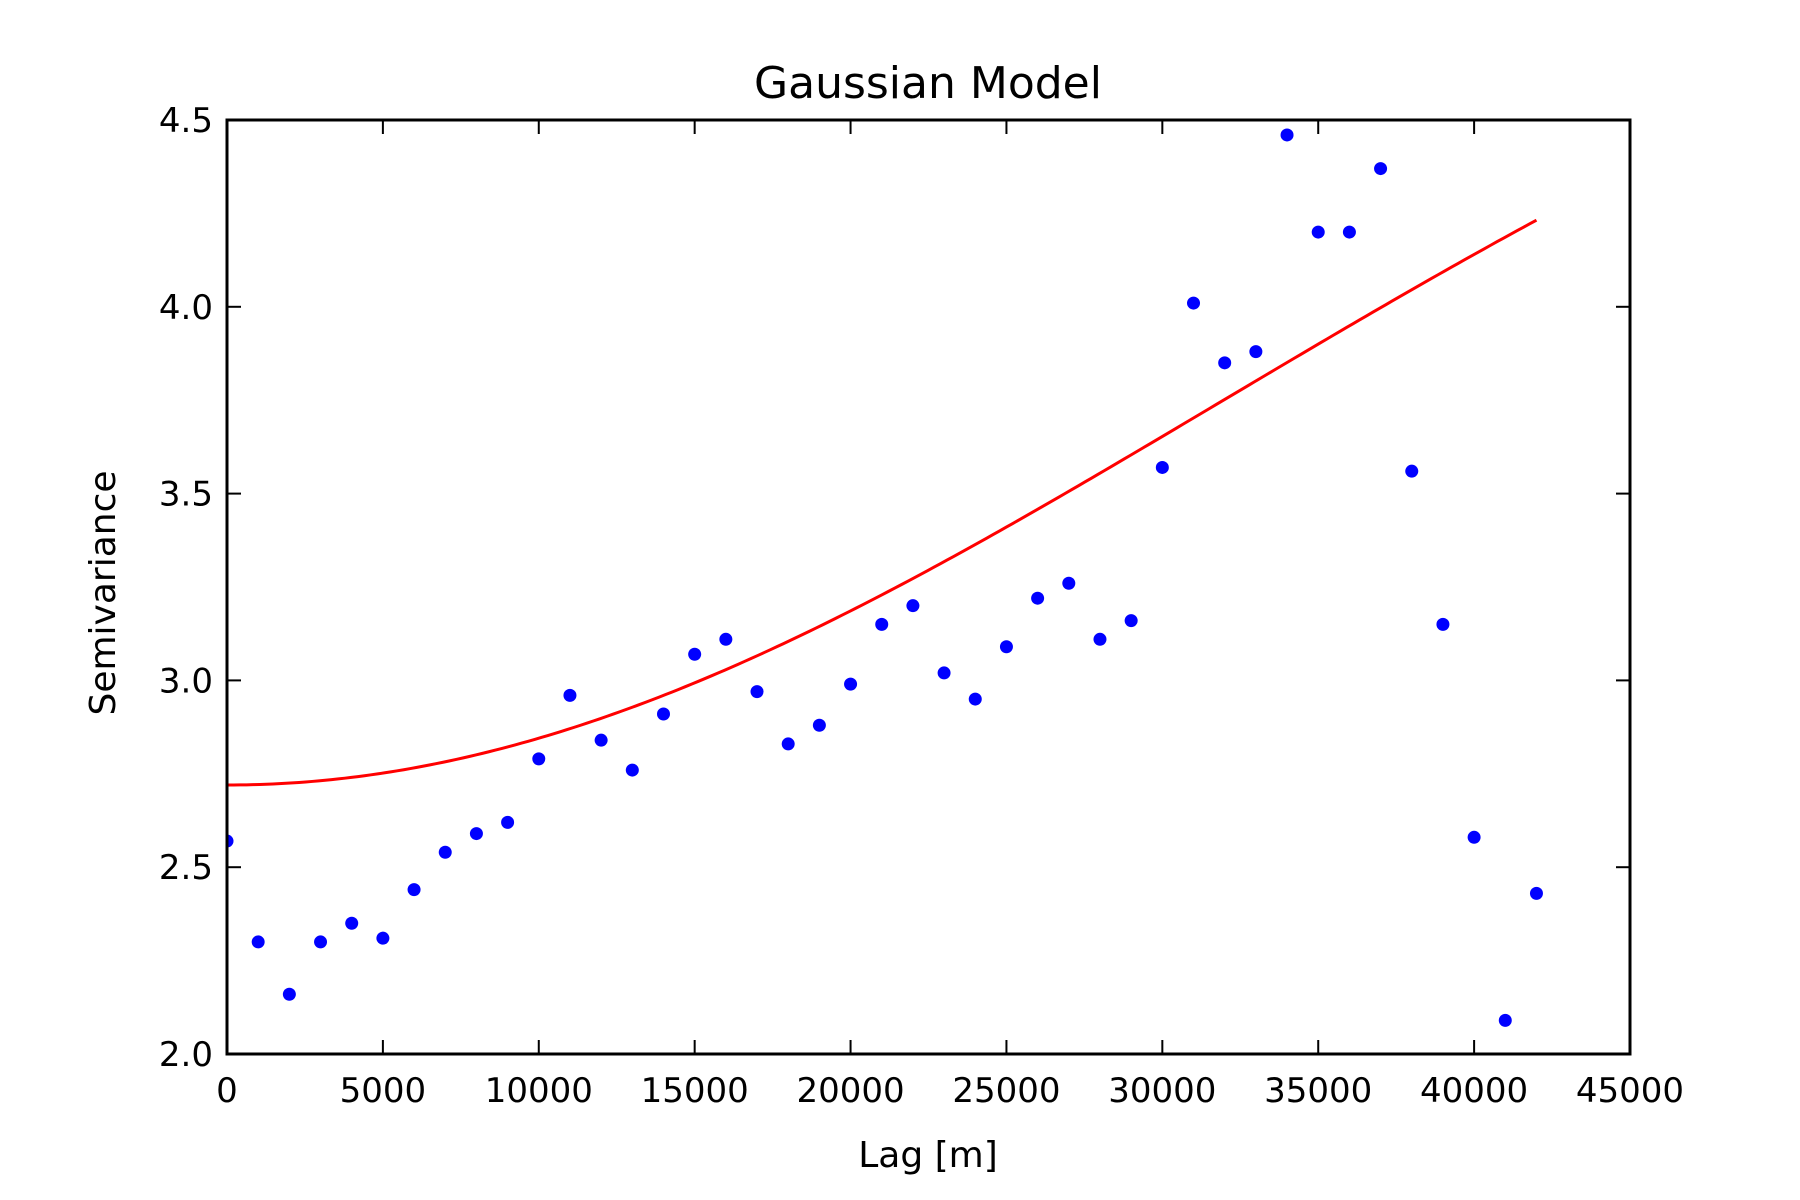 The width and height of the screenshot is (1800, 1200). I want to click on y-tick-label: 4.5, so click(186, 121).